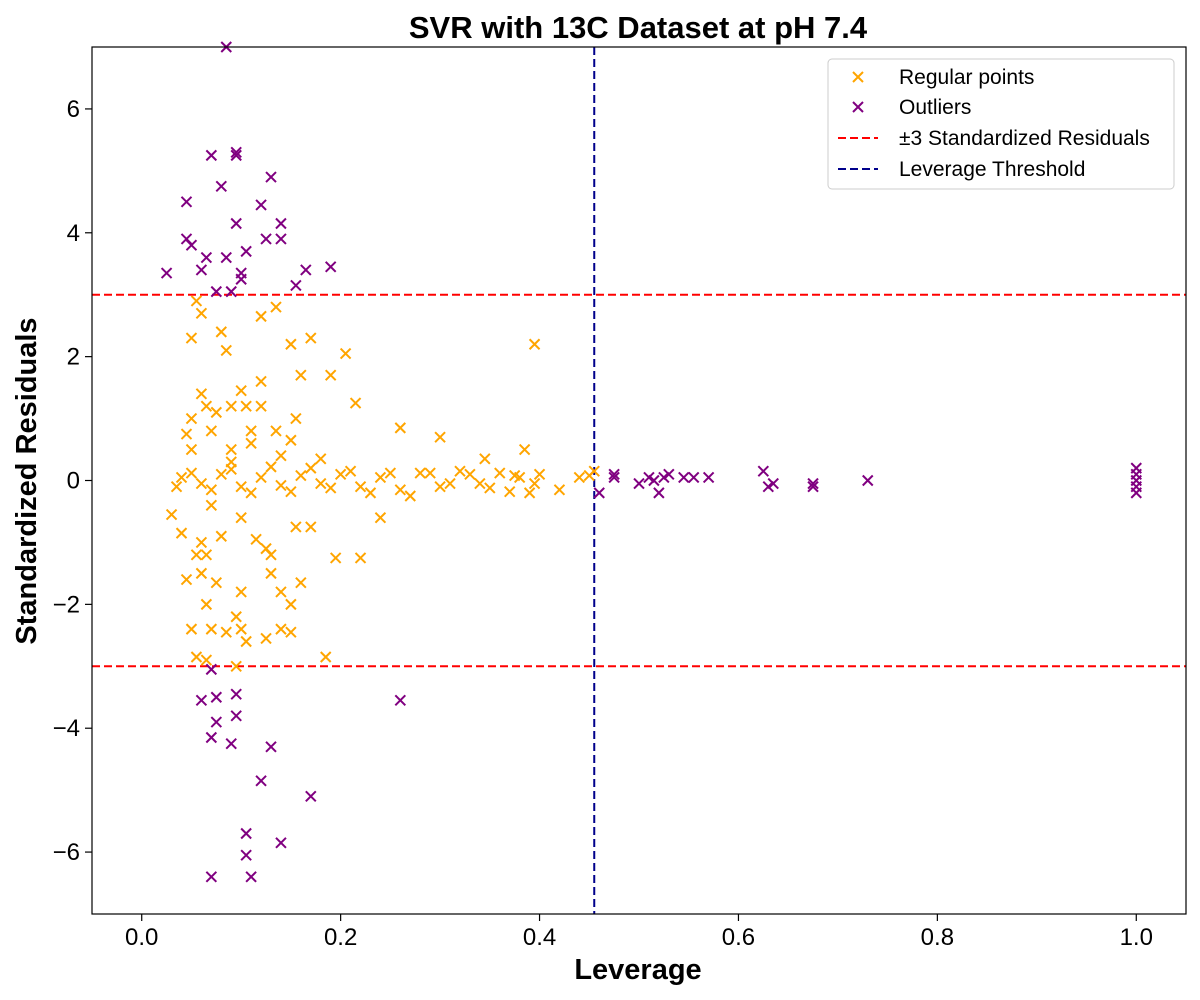 This screenshot has height=1000, width=1200. What do you see at coordinates (340, 937) in the screenshot?
I see `x-tick-label: 0.2` at bounding box center [340, 937].